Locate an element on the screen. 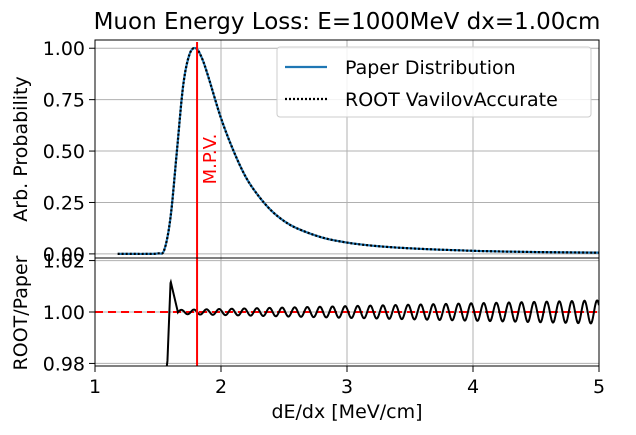 This screenshot has width=636, height=435. x-tick-label: 2 is located at coordinates (221, 387).